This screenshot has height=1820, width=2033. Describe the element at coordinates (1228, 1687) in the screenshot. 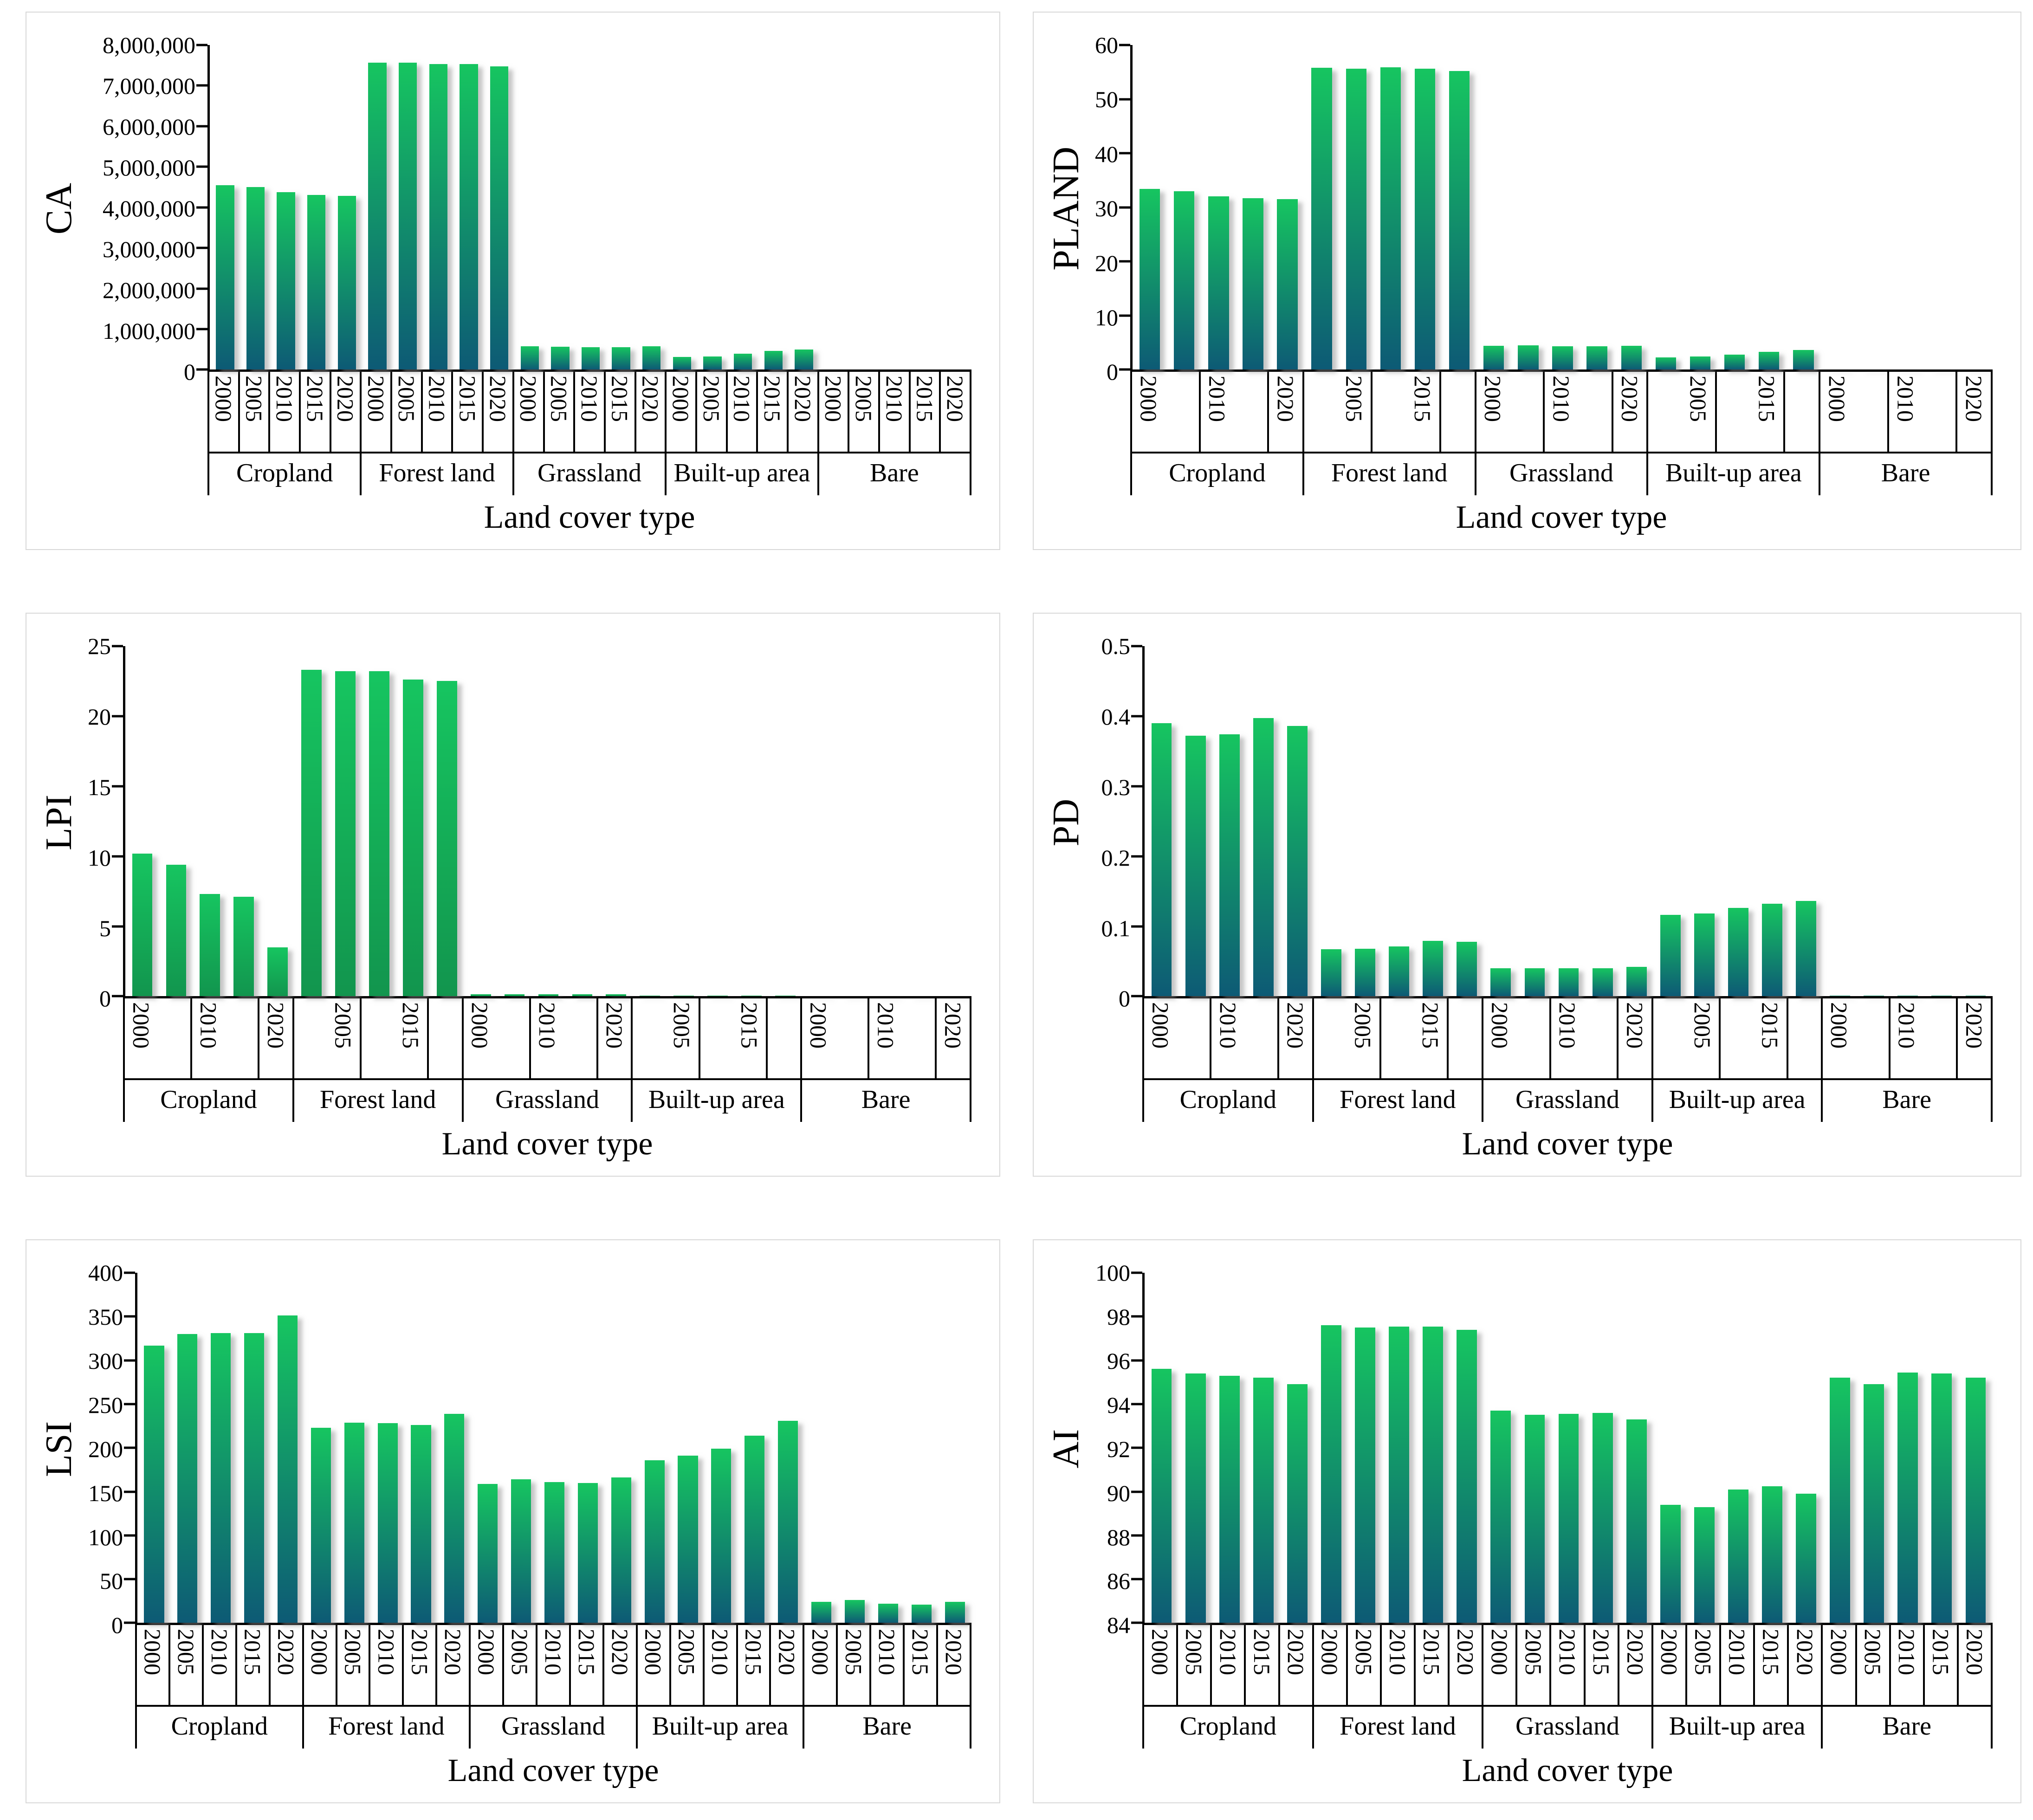

I see `x-group-cropland: 2000 2005 2010 2015 2020 Cropland` at that location.